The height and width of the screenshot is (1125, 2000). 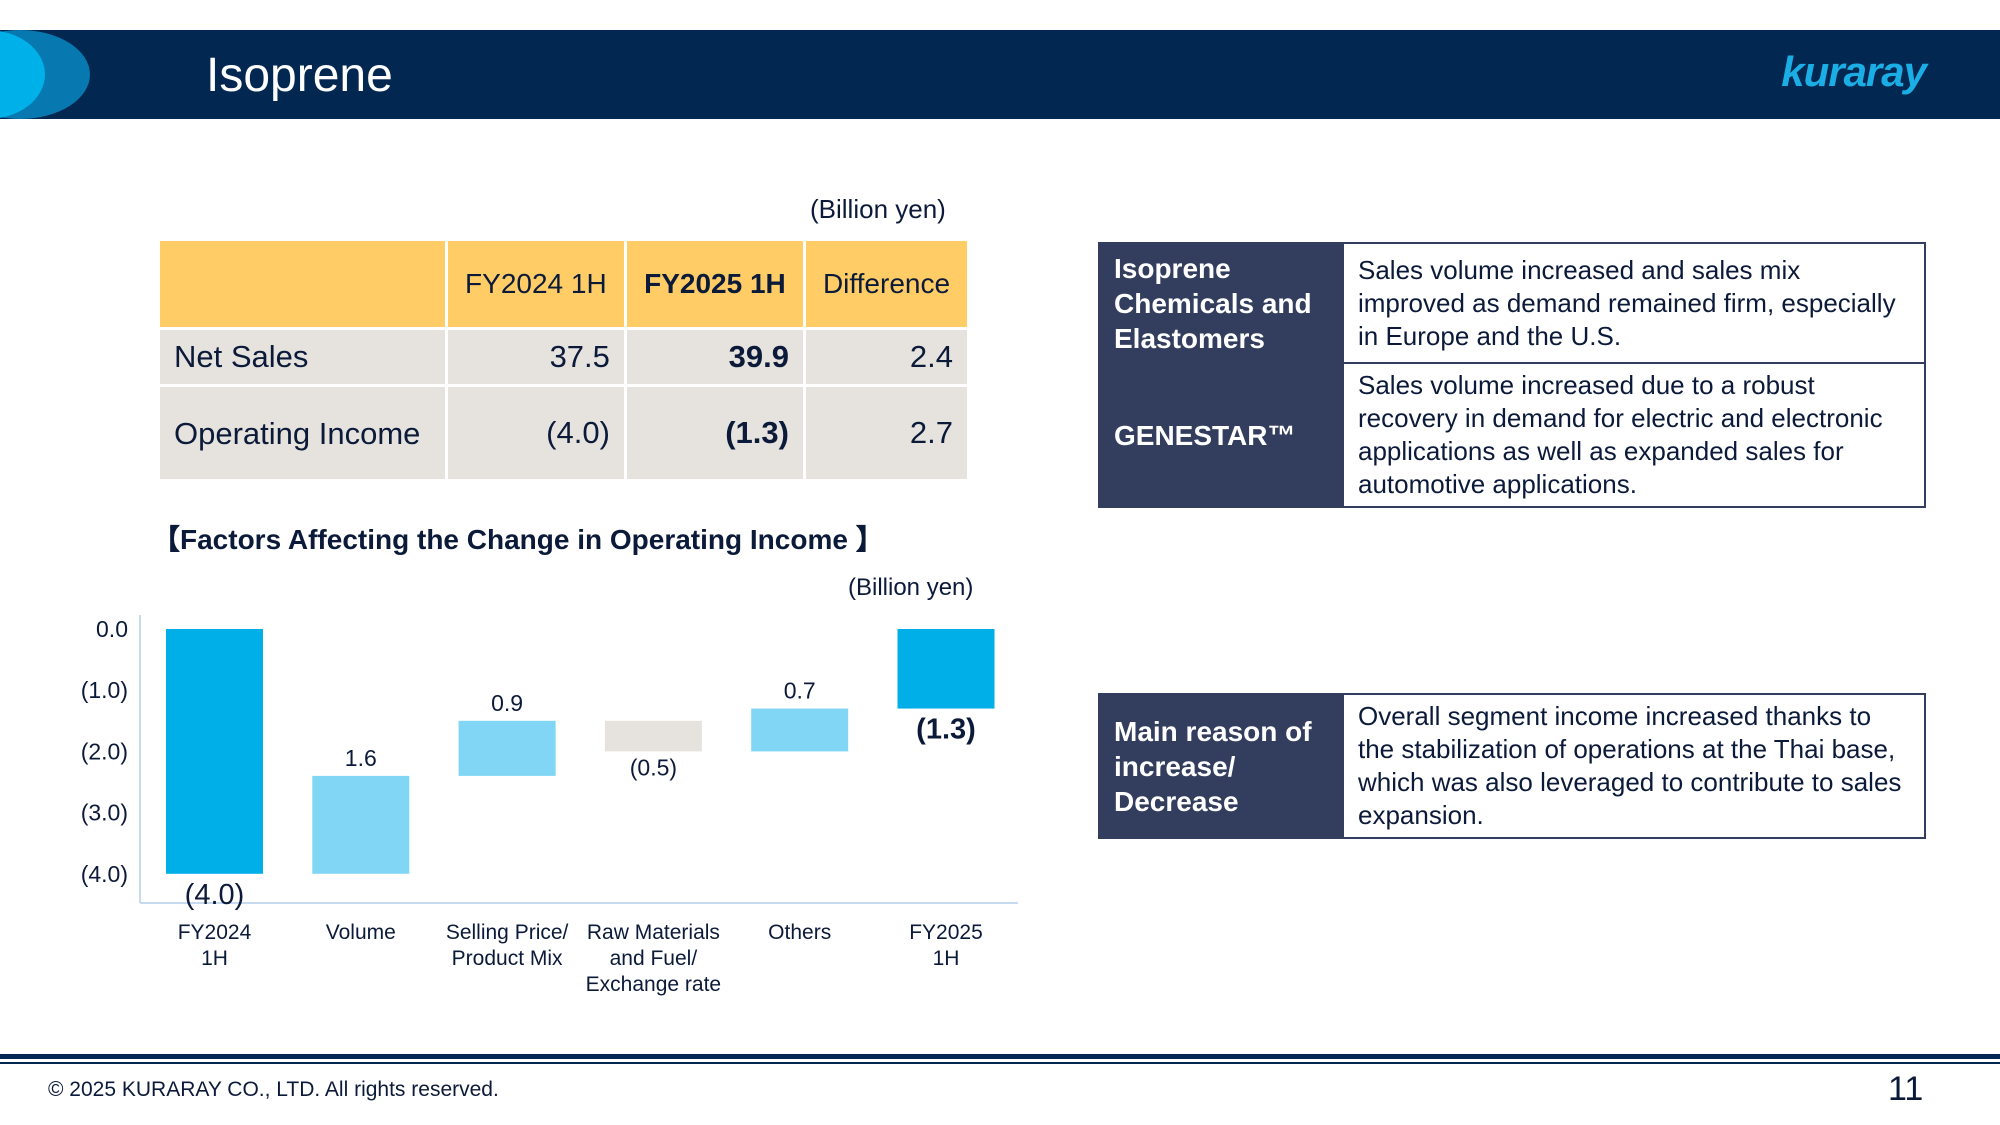 I want to click on cell: 39.9, so click(x=714, y=357).